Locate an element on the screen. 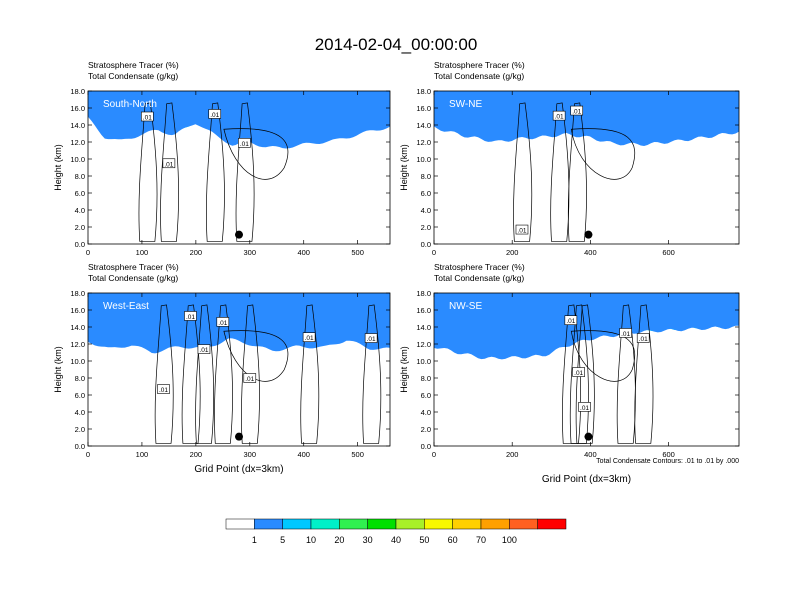  colorbar-label: 50 is located at coordinates (424, 540).